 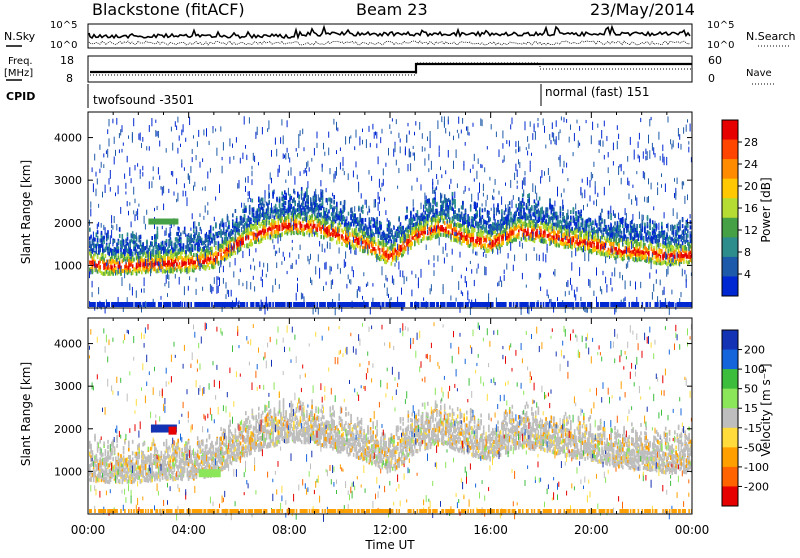 What do you see at coordinates (720, 45) in the screenshot?
I see `noise-right-tick-bottom: 10^0` at bounding box center [720, 45].